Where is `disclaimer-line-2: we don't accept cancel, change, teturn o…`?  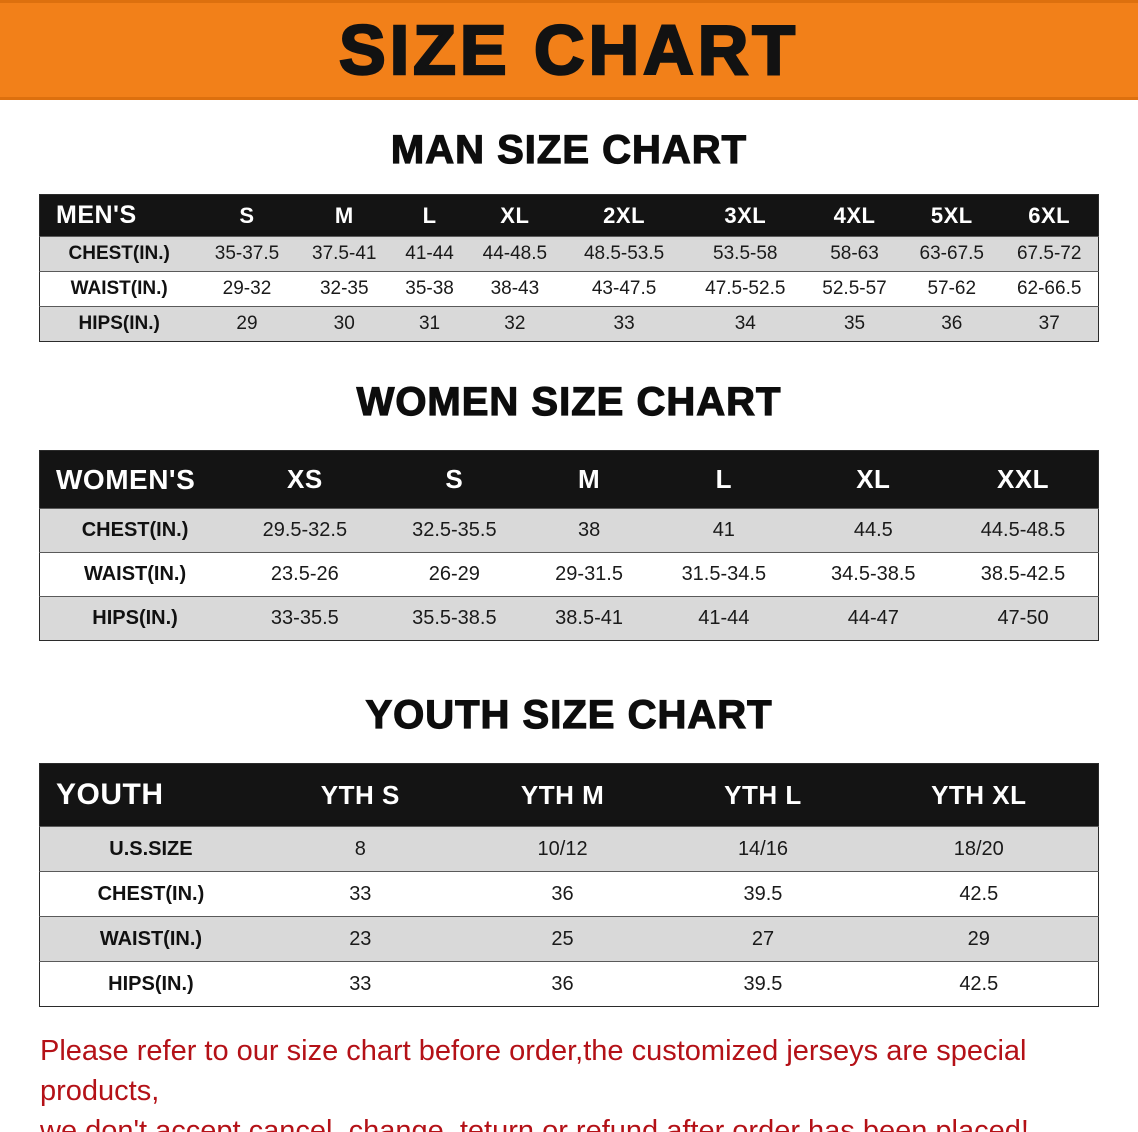
disclaimer-line-2: we don't accept cancel, change, teturn o… is located at coordinates (534, 1123).